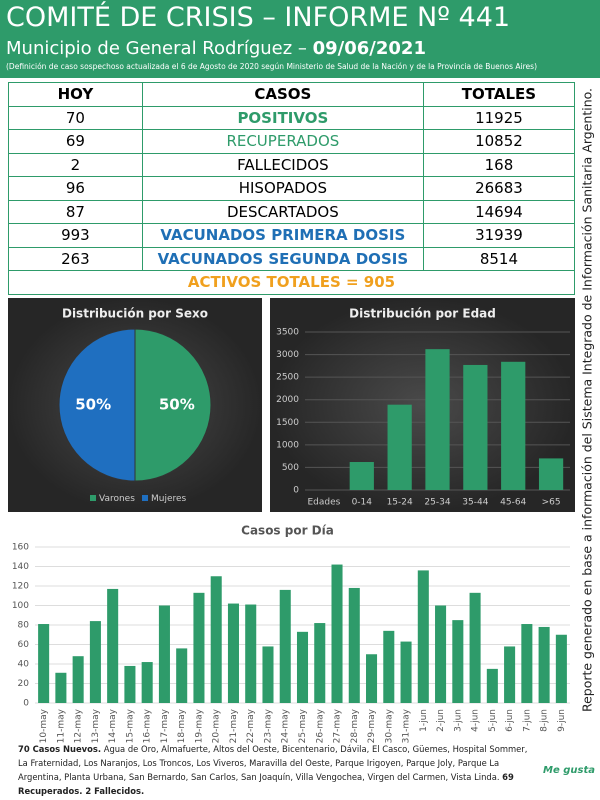 The height and width of the screenshot is (800, 600). I want to click on chart-title: Distribución por Sexo, so click(135, 314).